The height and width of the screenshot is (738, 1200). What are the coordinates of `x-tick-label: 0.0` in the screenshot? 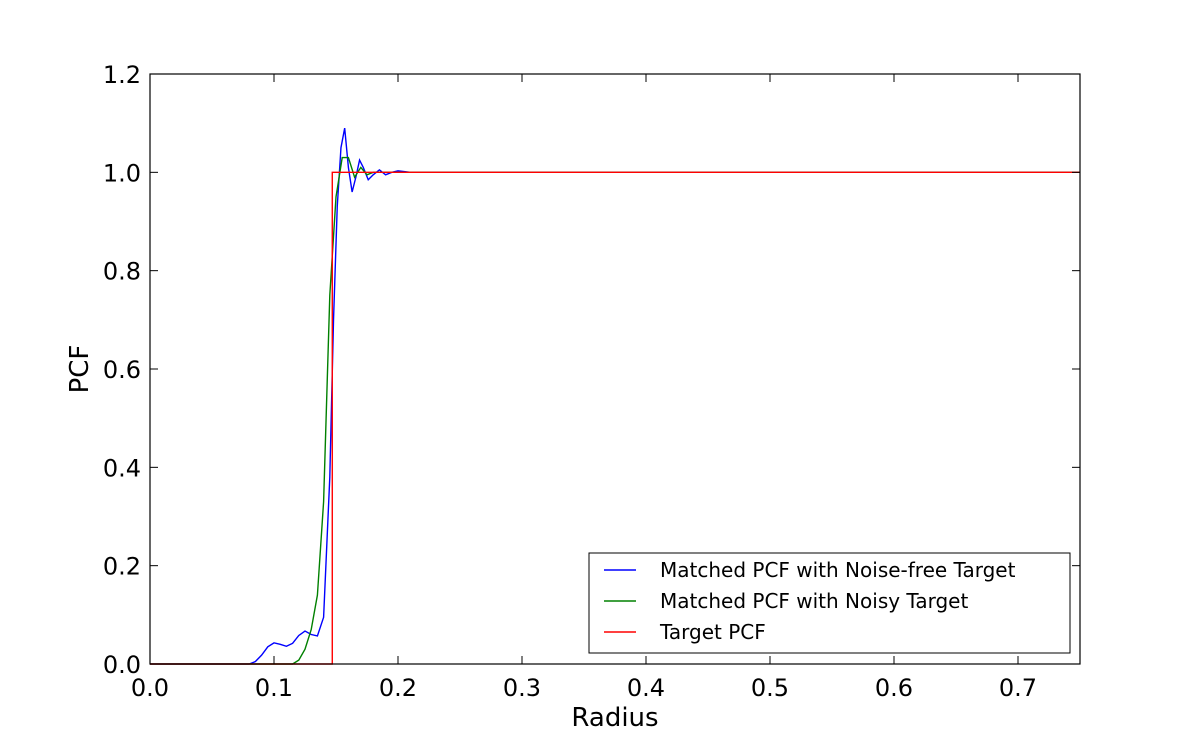 It's located at (150, 688).